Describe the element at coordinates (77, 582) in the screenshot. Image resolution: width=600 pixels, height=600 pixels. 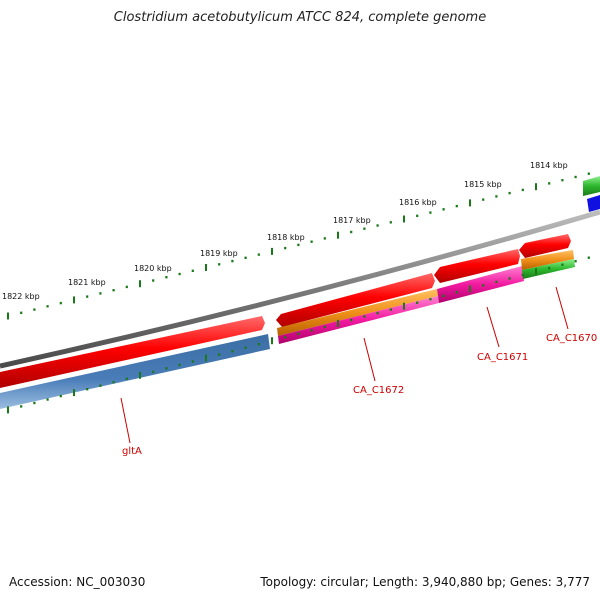
I see `accession-text: Accession: NC_003030` at that location.